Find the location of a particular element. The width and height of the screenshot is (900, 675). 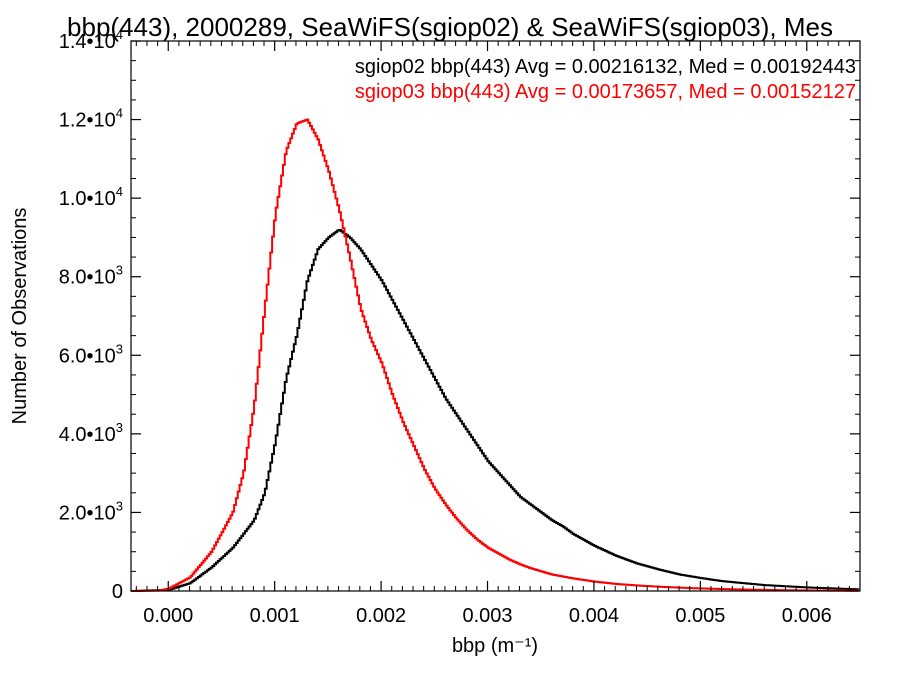

x-tick-label: 0.006 is located at coordinates (807, 616).